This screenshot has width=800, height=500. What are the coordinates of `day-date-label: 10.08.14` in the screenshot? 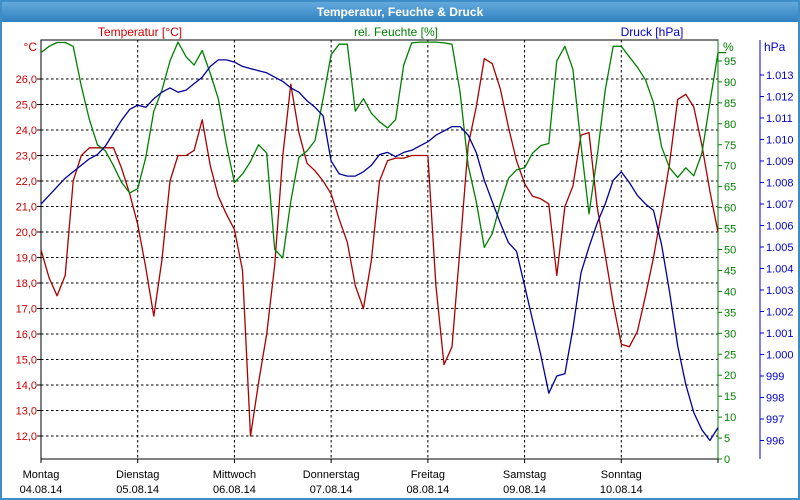 It's located at (621, 490).